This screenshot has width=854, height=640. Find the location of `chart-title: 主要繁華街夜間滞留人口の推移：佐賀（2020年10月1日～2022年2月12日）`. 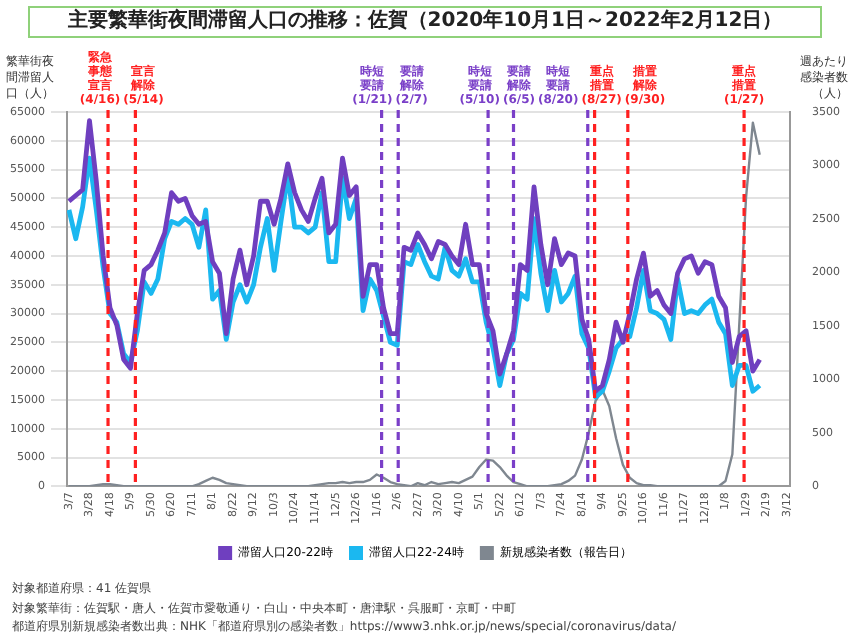

chart-title: 主要繁華街夜間滞留人口の推移：佐賀（2020年10月1日～2022年2月12日） is located at coordinates (425, 22).